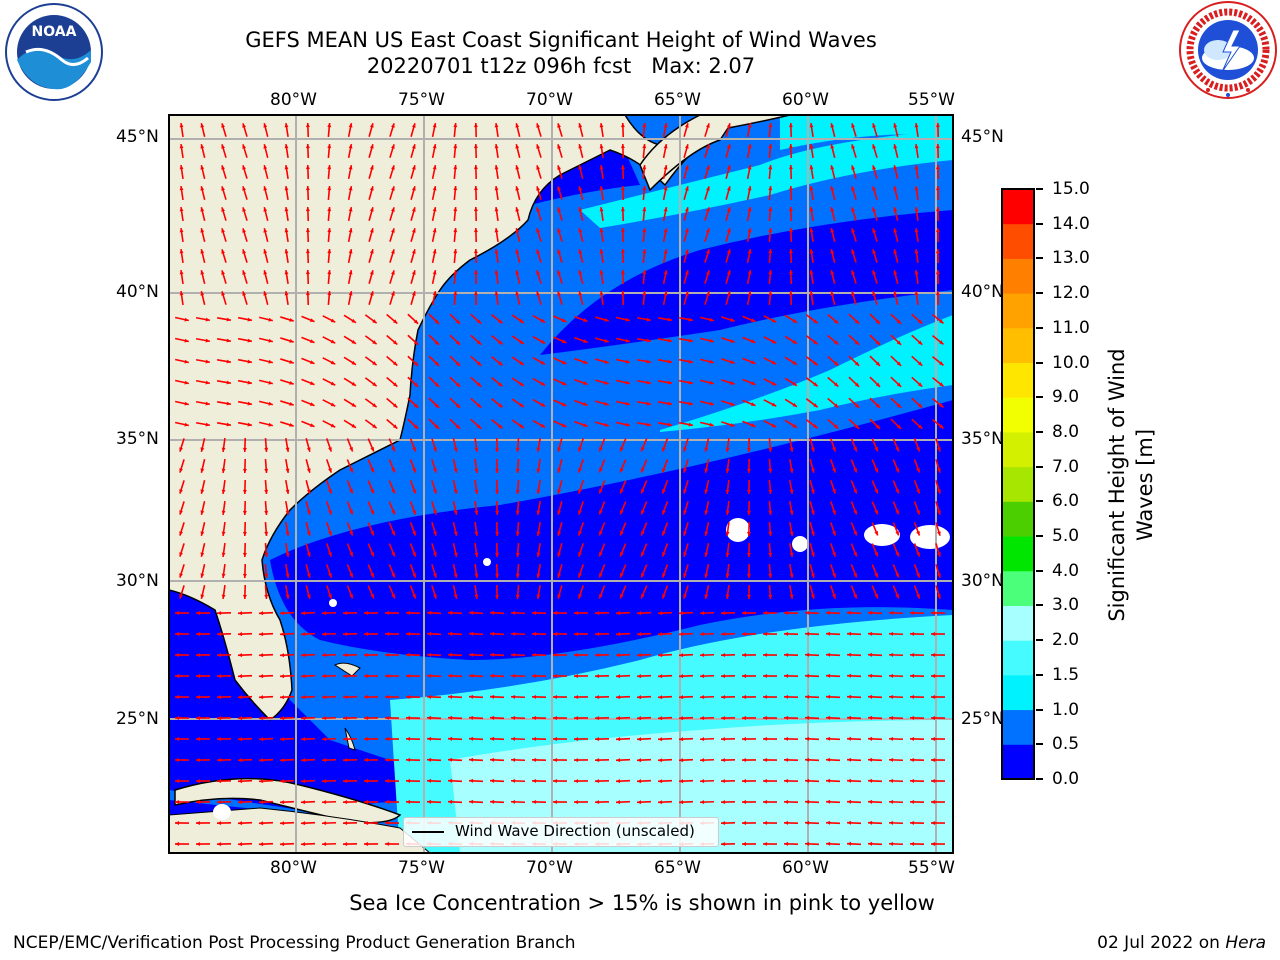 Image resolution: width=1280 pixels, height=960 pixels. Describe the element at coordinates (805, 100) in the screenshot. I see `lon-label-top: 60°W` at that location.